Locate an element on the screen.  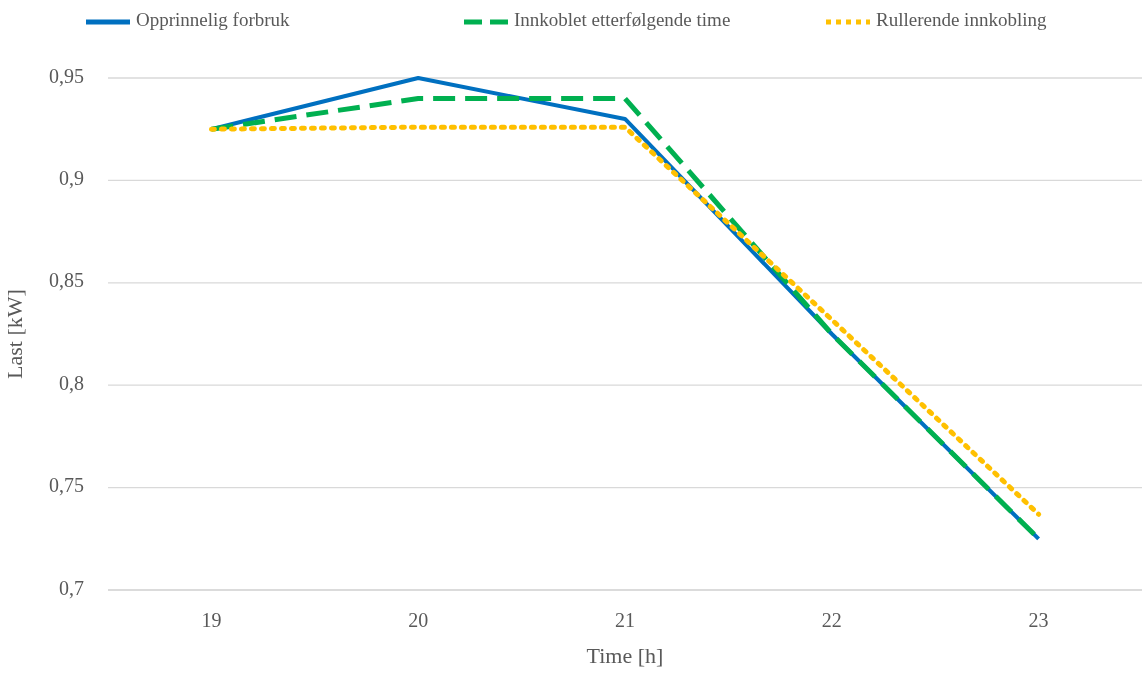
x-tick-label: 19 is located at coordinates (211, 620).